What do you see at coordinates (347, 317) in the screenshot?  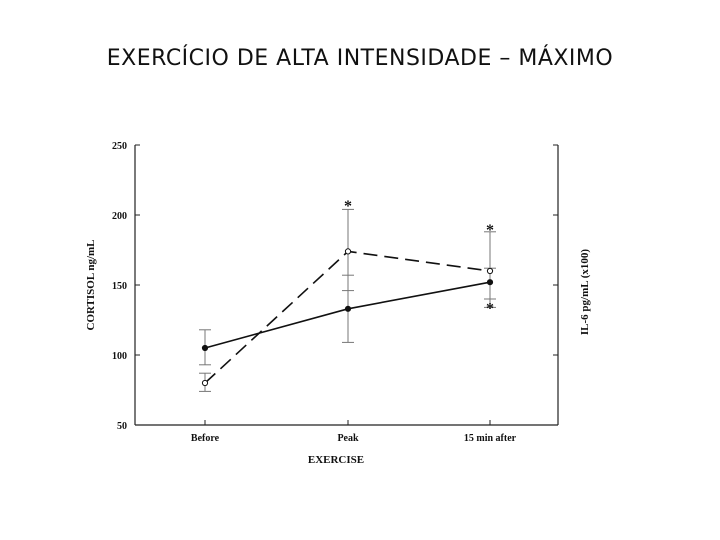 I see `data-points` at bounding box center [347, 317].